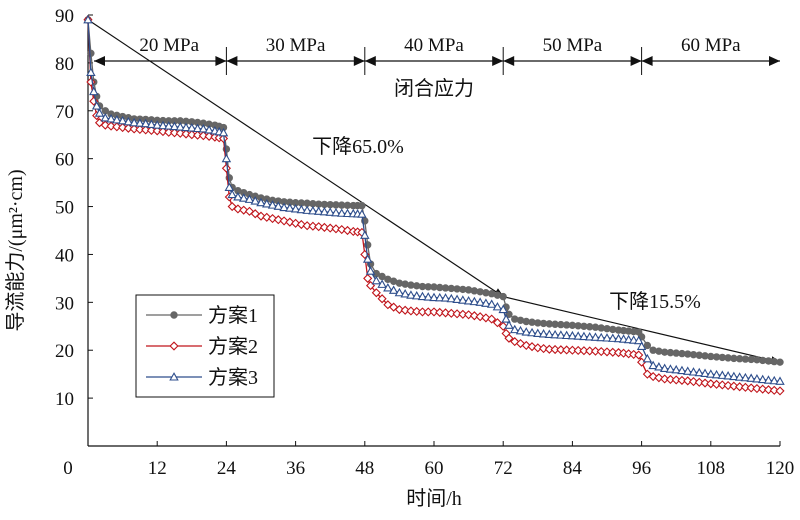 The image size is (800, 520). I want to click on x-tick-label: 108, so click(711, 468).